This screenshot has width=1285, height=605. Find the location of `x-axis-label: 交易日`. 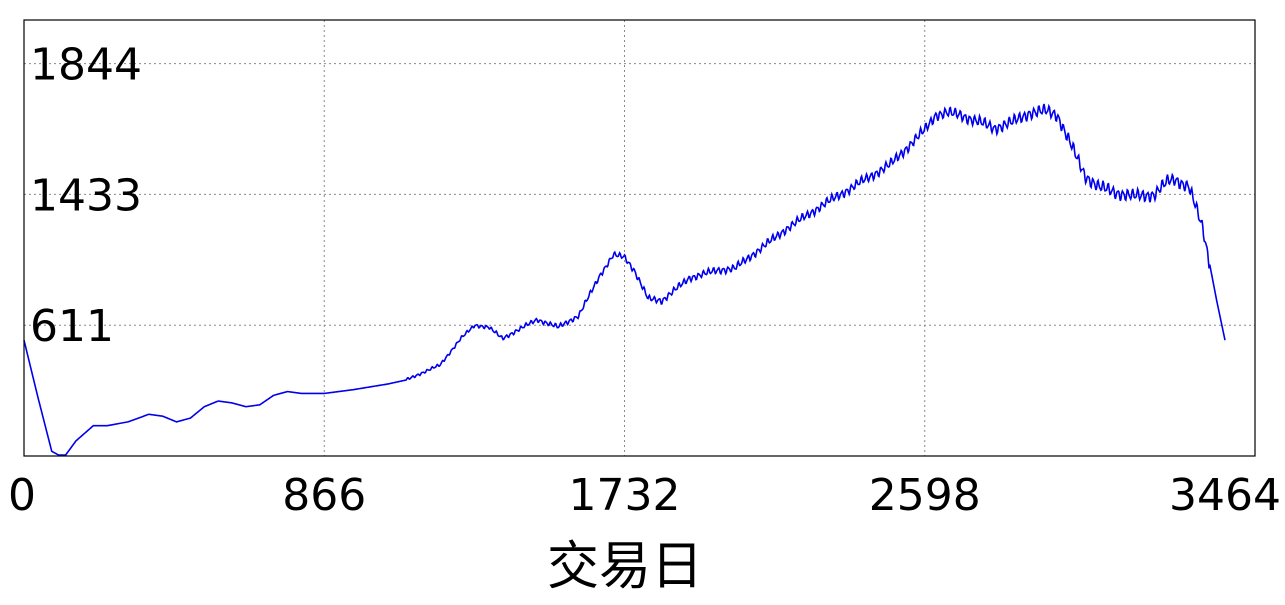

x-axis-label: 交易日 is located at coordinates (625, 567).